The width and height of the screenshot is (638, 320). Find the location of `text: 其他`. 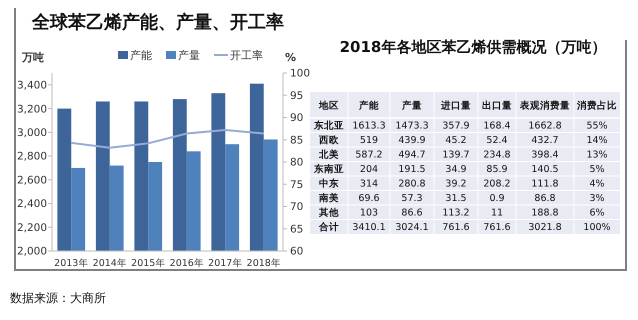

text: 其他 is located at coordinates (329, 213).